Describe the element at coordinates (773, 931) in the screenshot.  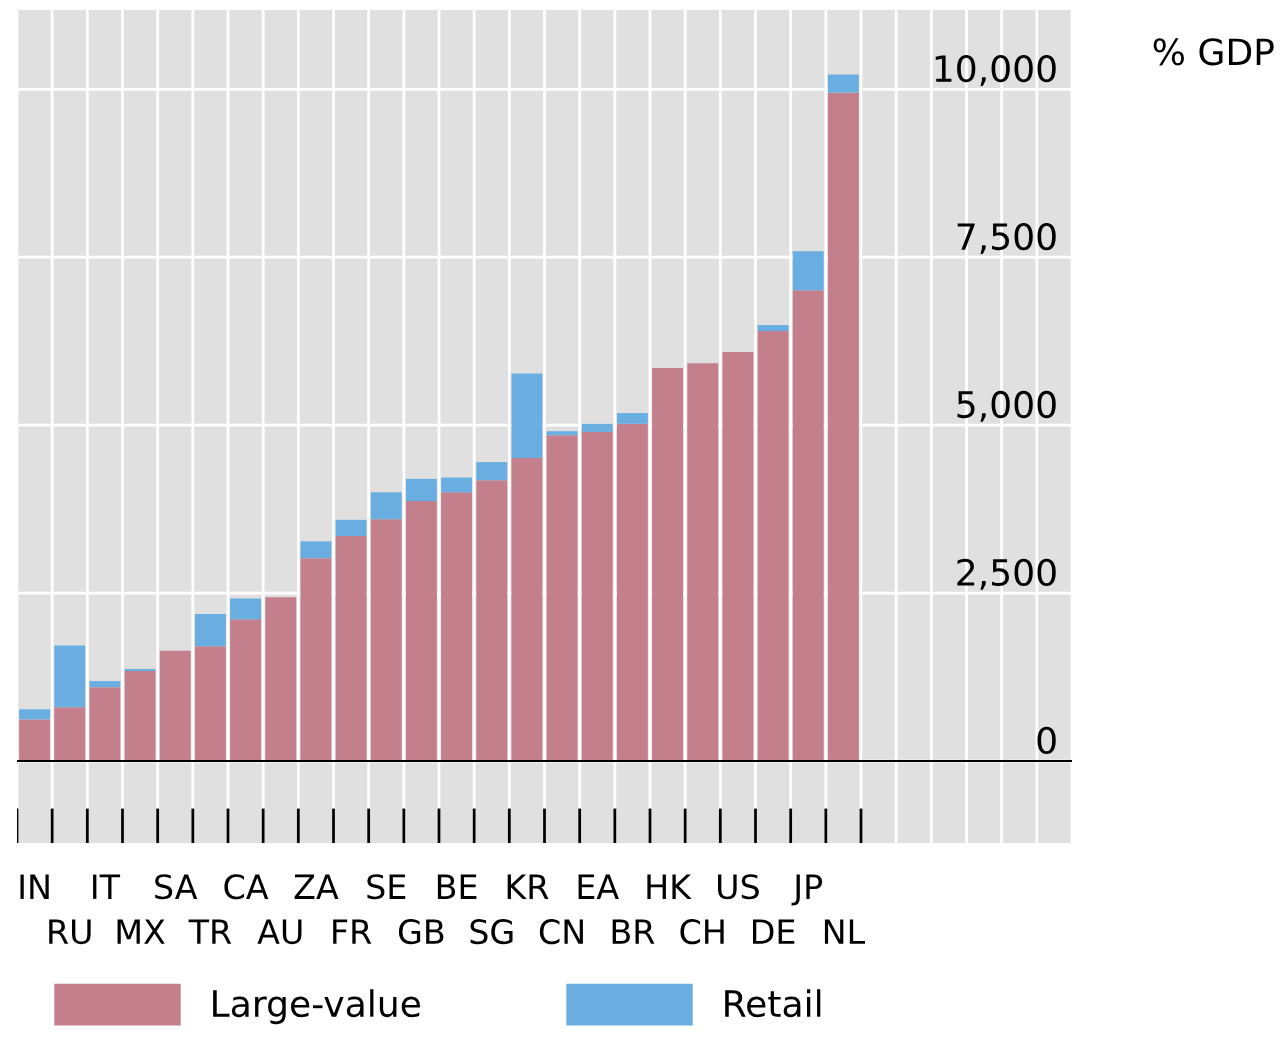
I see `x-tick-label: DE` at that location.